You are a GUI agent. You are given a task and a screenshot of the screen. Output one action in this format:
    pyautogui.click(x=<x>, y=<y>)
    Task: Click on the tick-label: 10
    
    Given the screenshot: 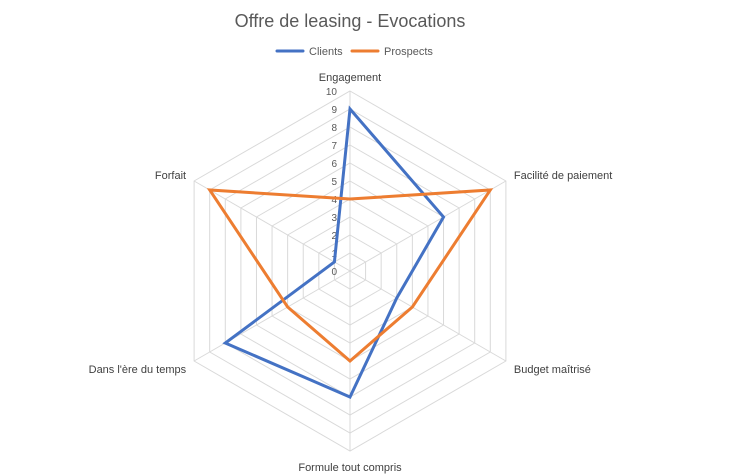 What is the action you would take?
    pyautogui.click(x=332, y=92)
    